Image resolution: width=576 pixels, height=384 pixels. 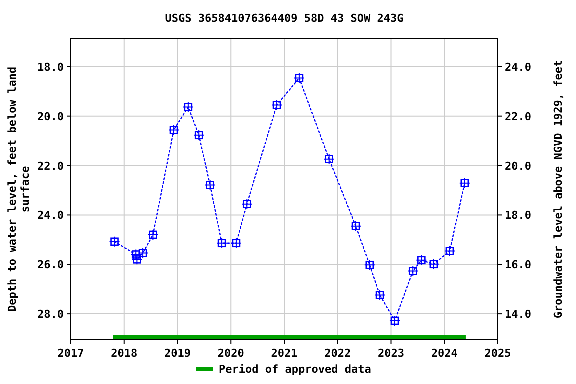 What do you see at coordinates (124, 353) in the screenshot?
I see `x-tick-label: 2018` at bounding box center [124, 353].